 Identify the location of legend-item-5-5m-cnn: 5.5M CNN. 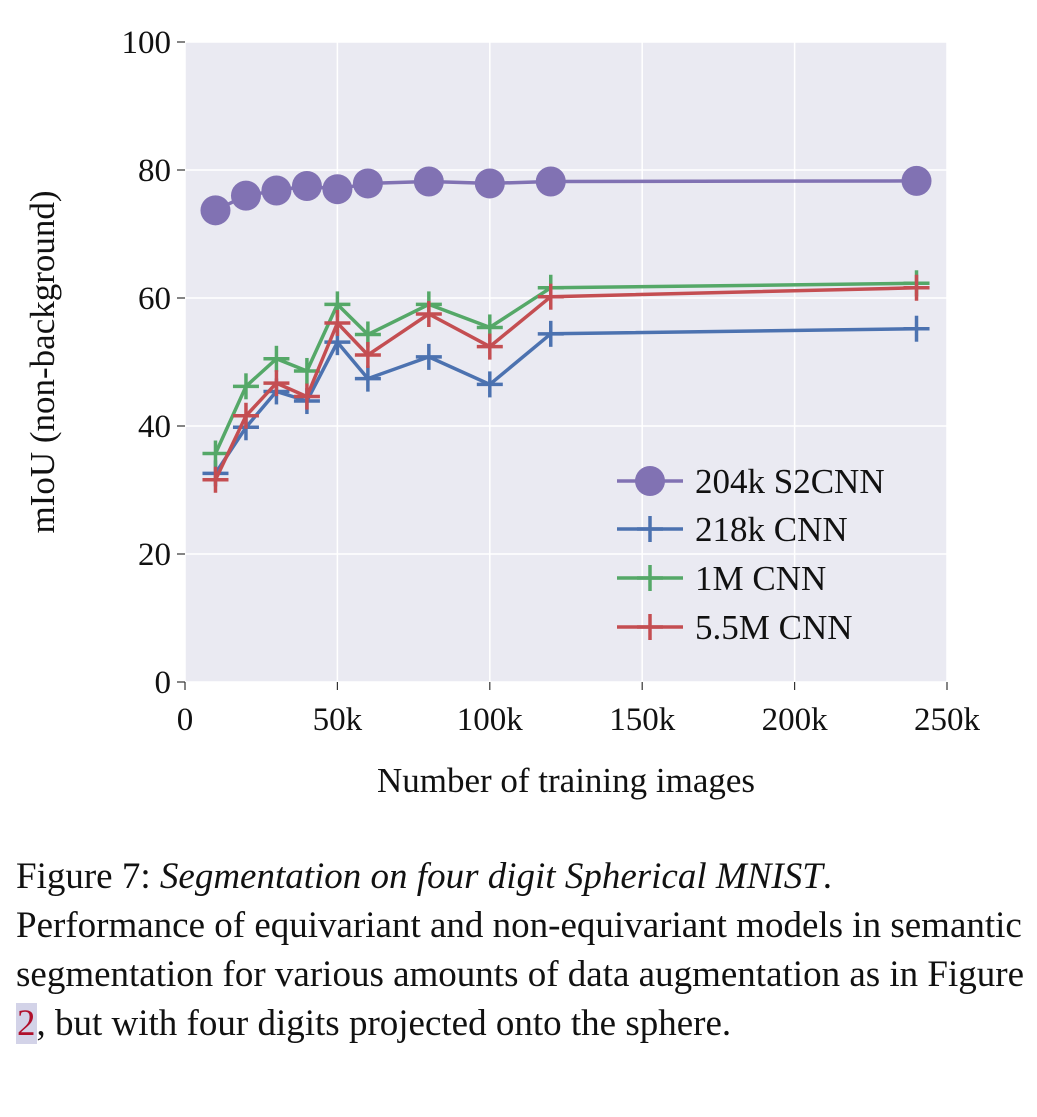
(735, 627).